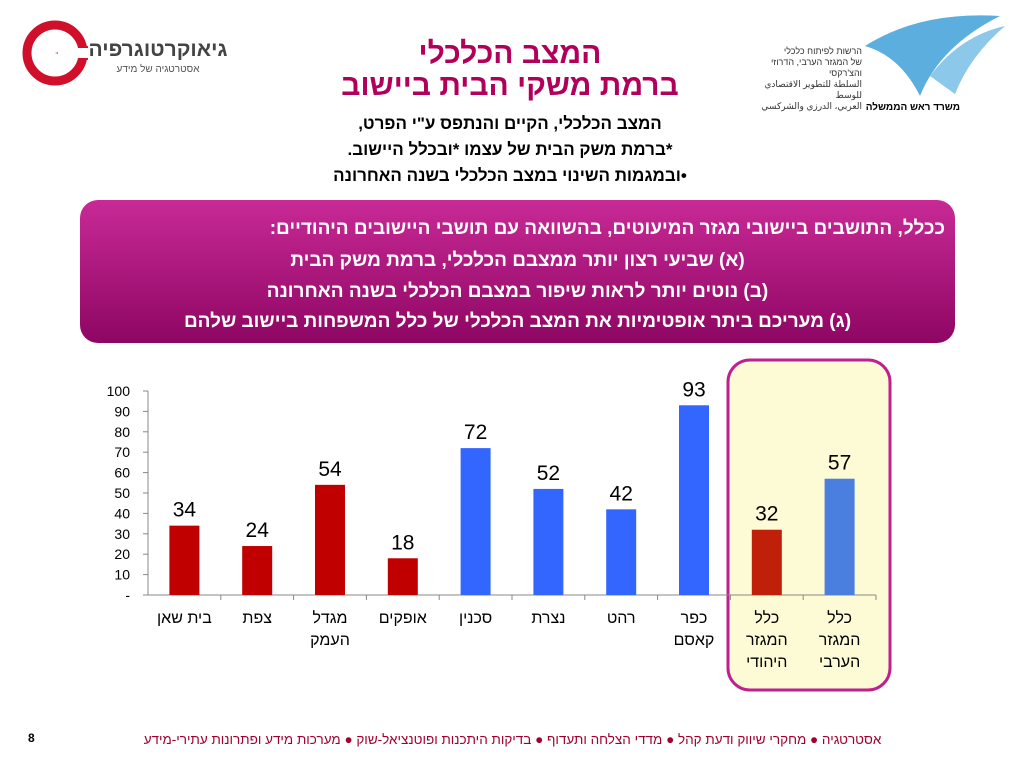  I want to click on subtitle-line: •ובמגמות השינוי במצב הכלכלי בשנה האחרונה, so click(510, 175).